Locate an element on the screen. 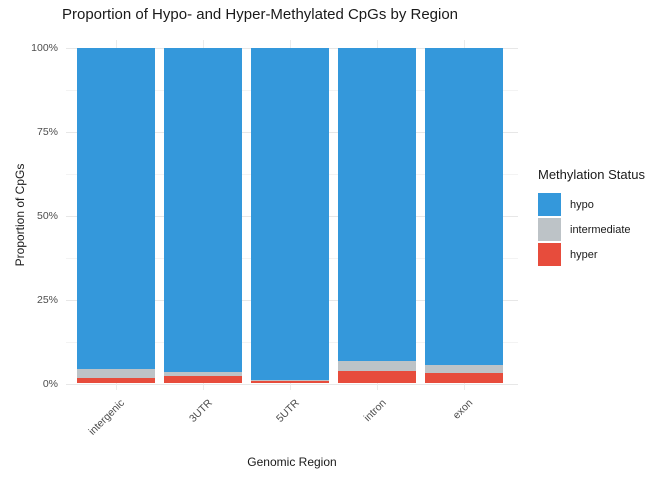 Image resolution: width=672 pixels, height=480 pixels. legend-label-intermediate: intermediate is located at coordinates (600, 229).